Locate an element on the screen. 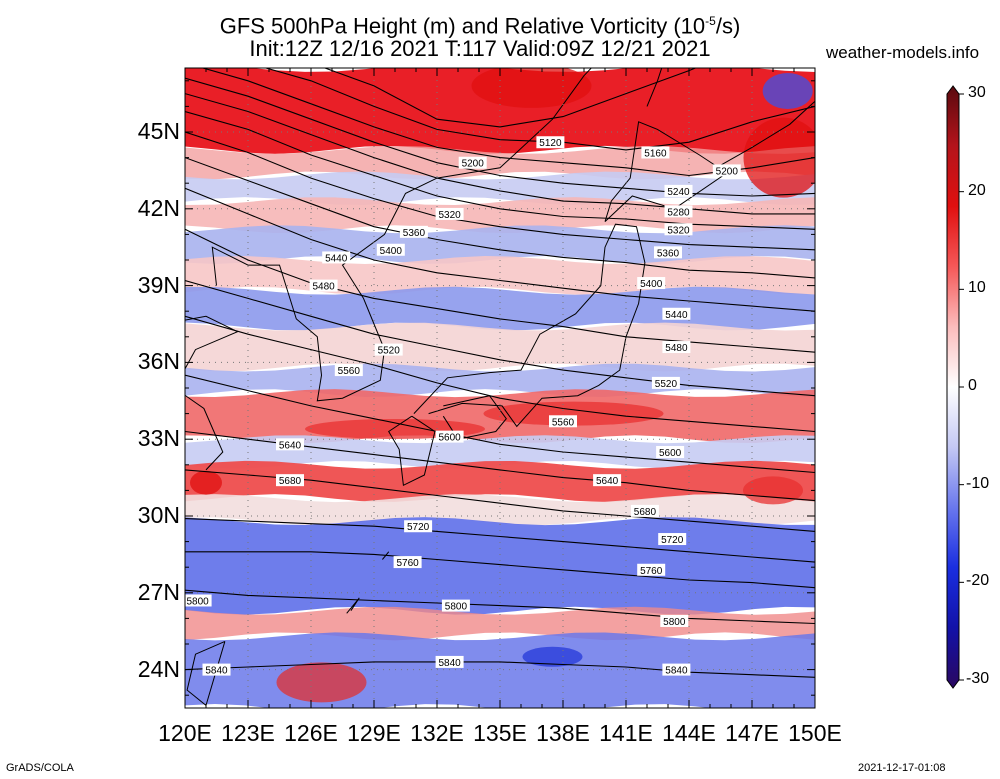  colorbar is located at coordinates (955, 387).